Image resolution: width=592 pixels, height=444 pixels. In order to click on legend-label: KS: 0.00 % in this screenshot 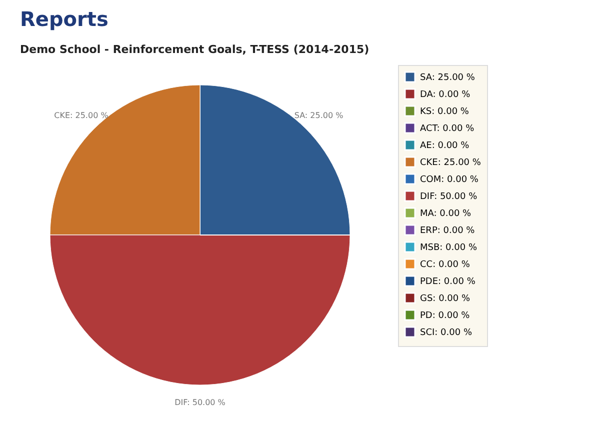, I will do `click(445, 112)`.